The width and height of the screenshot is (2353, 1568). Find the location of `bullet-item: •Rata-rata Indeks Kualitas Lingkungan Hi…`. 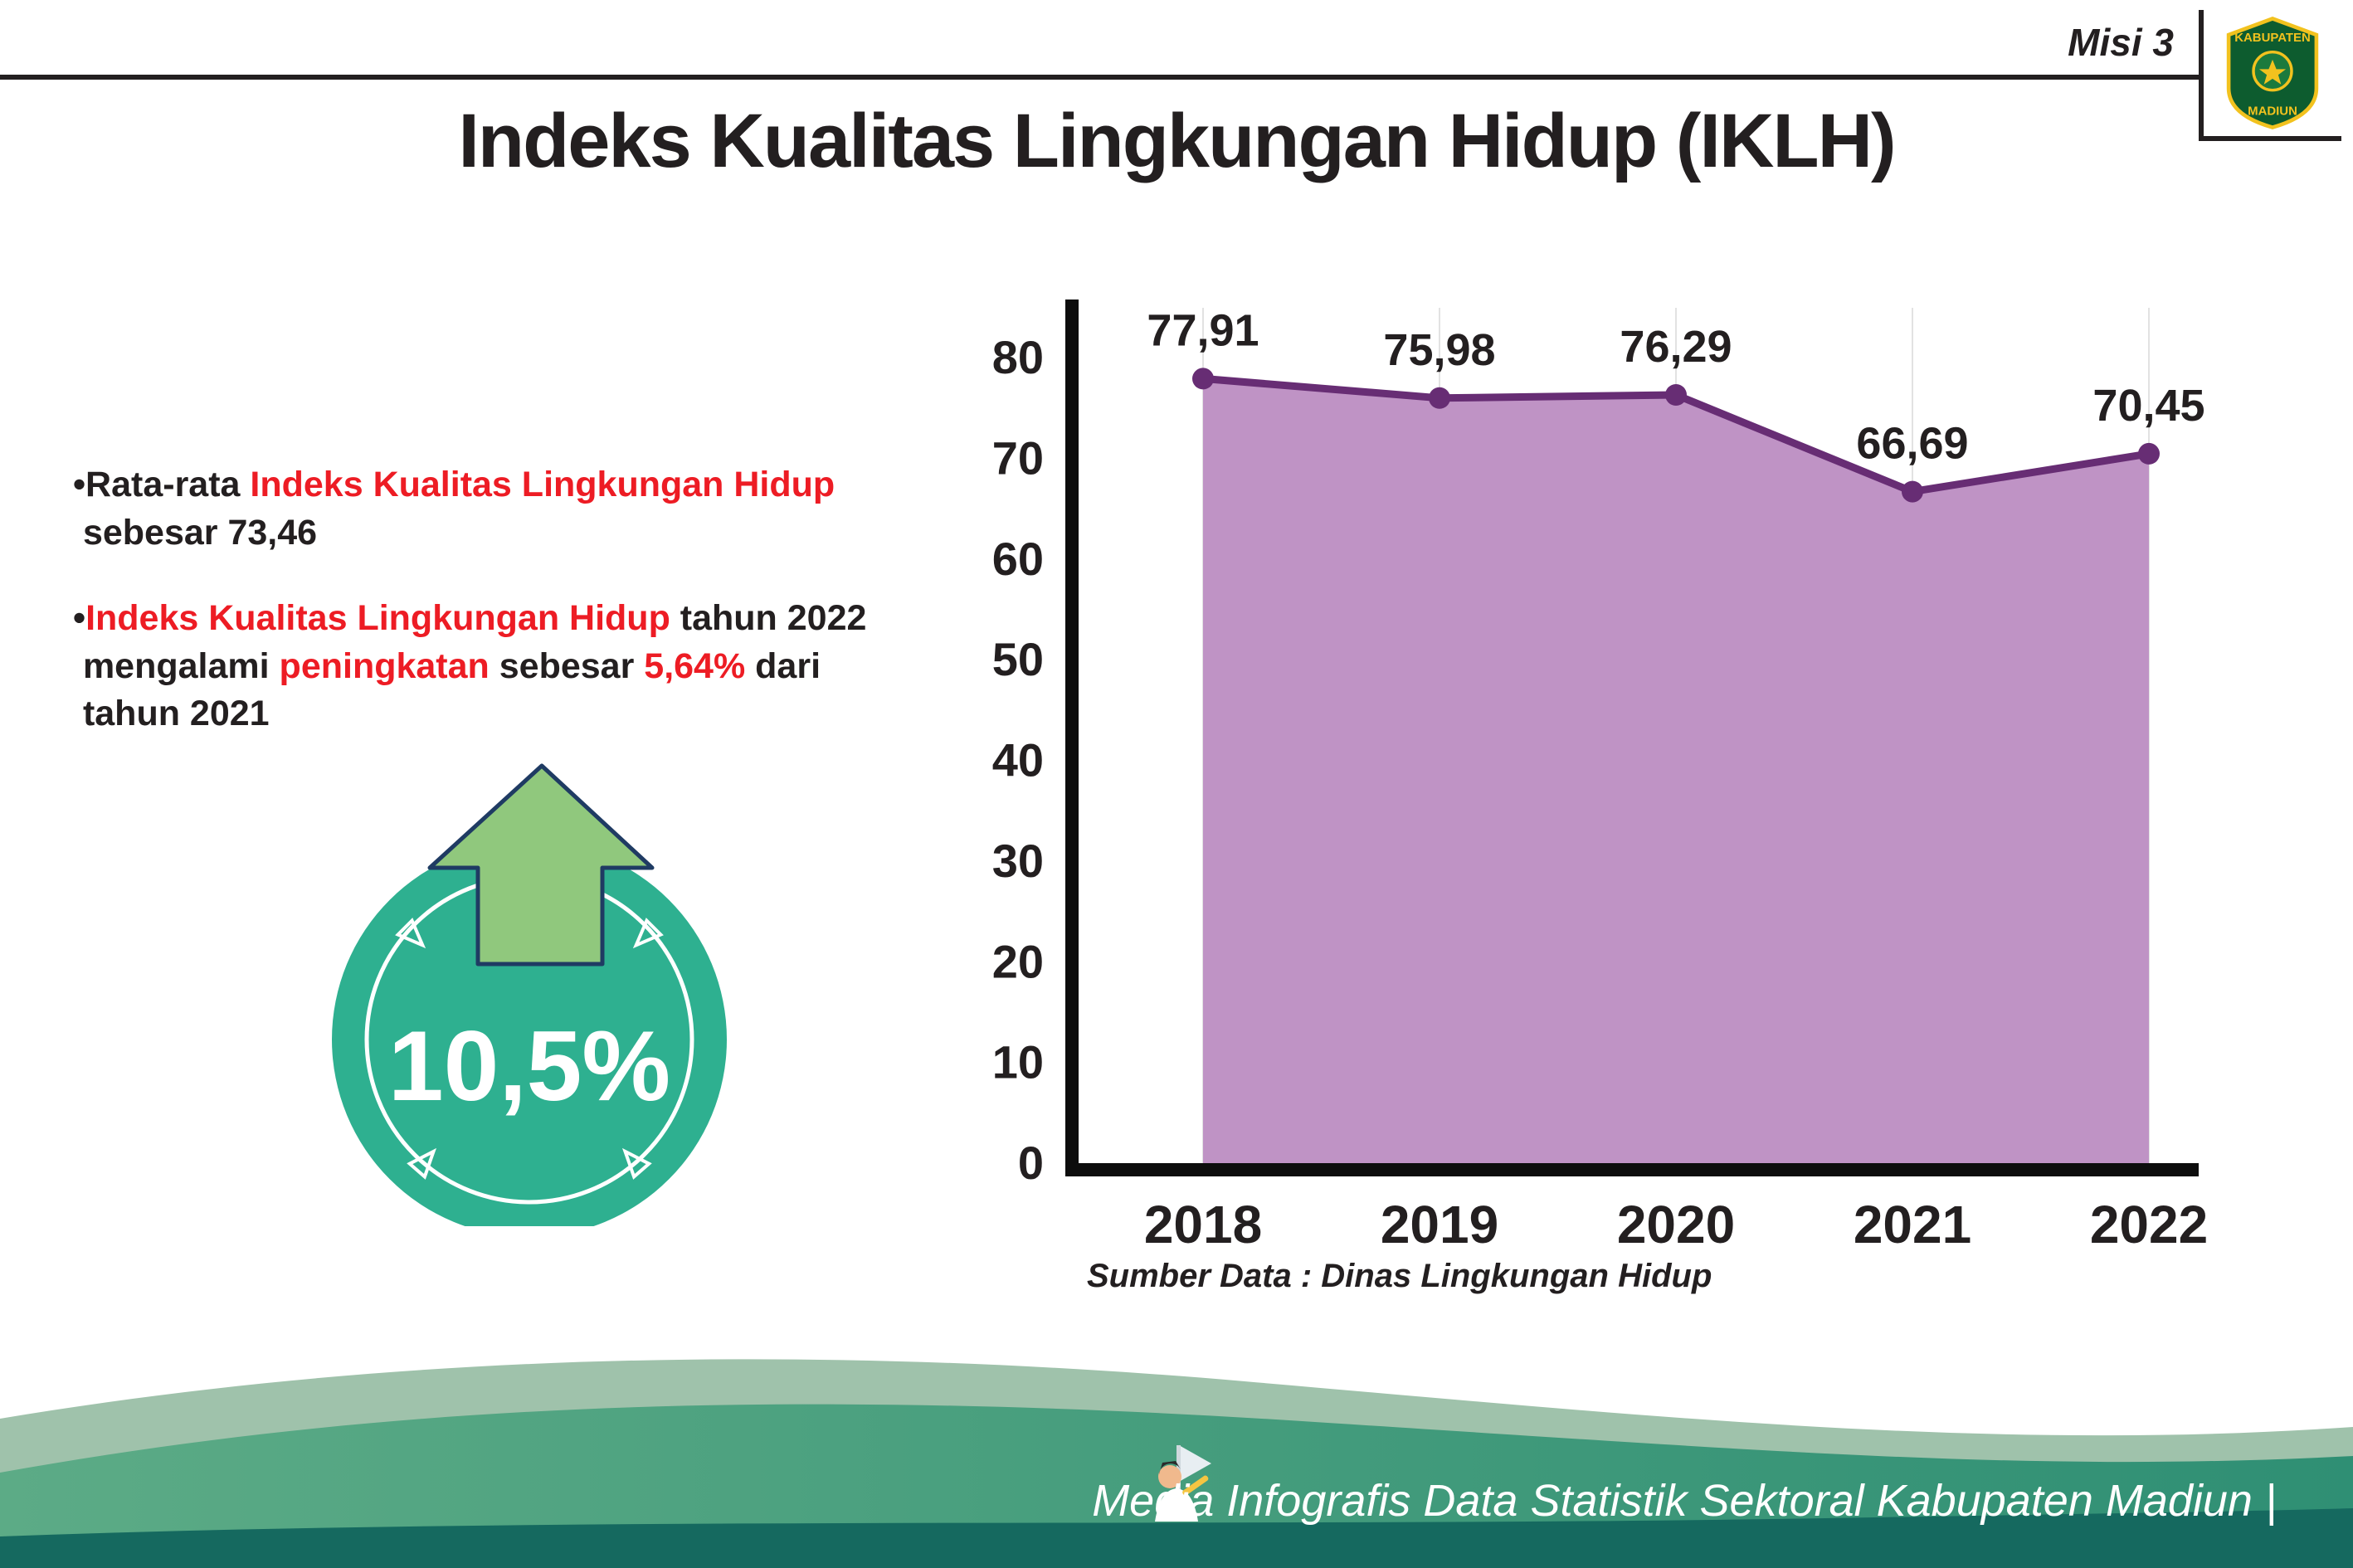

bullet-item: •Rata-rata Indeks Kualitas Lingkungan Hi… is located at coordinates (579, 509).